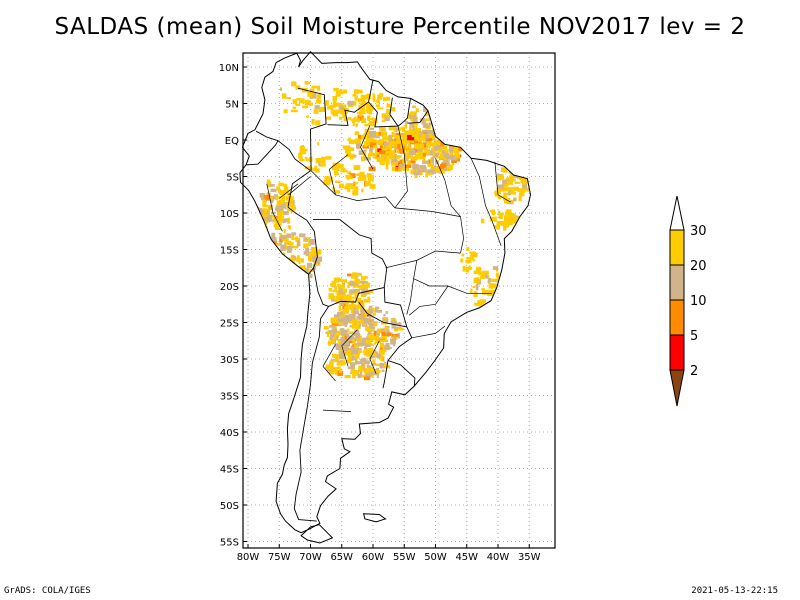 This screenshot has width=800, height=600. Describe the element at coordinates (229, 506) in the screenshot. I see `lat-tick-label: 50S` at that location.